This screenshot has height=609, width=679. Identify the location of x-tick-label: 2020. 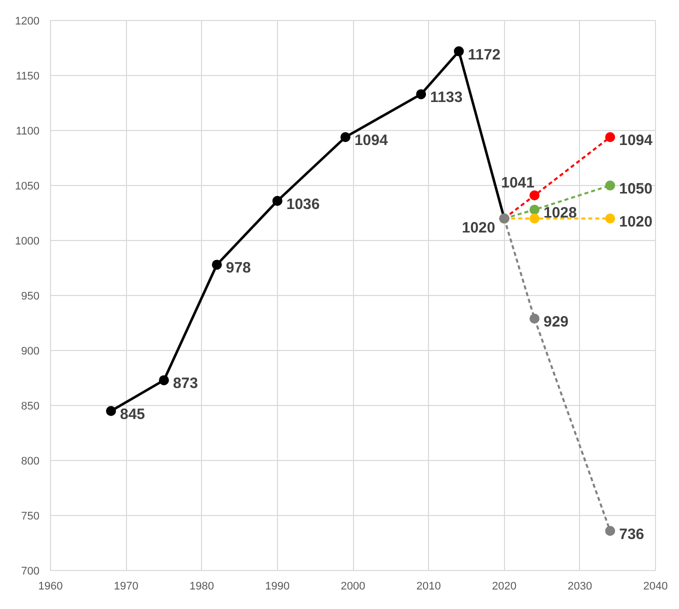
(504, 586).